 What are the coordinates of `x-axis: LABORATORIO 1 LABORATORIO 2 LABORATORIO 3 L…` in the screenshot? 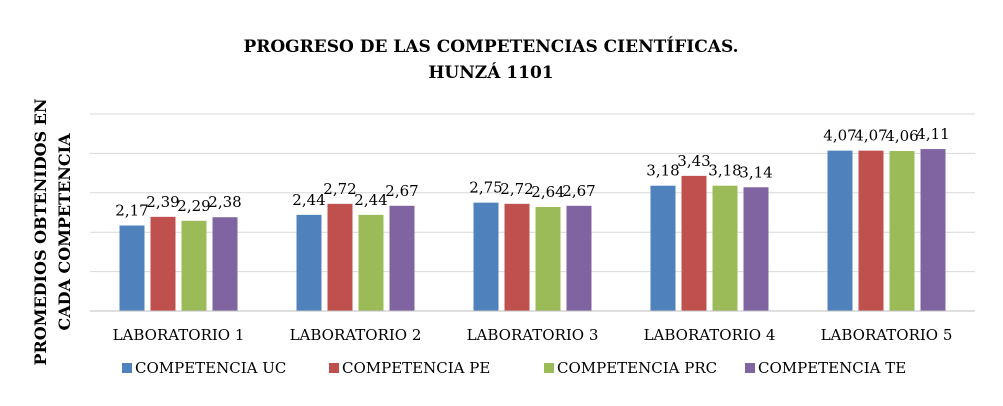 It's located at (532, 327).